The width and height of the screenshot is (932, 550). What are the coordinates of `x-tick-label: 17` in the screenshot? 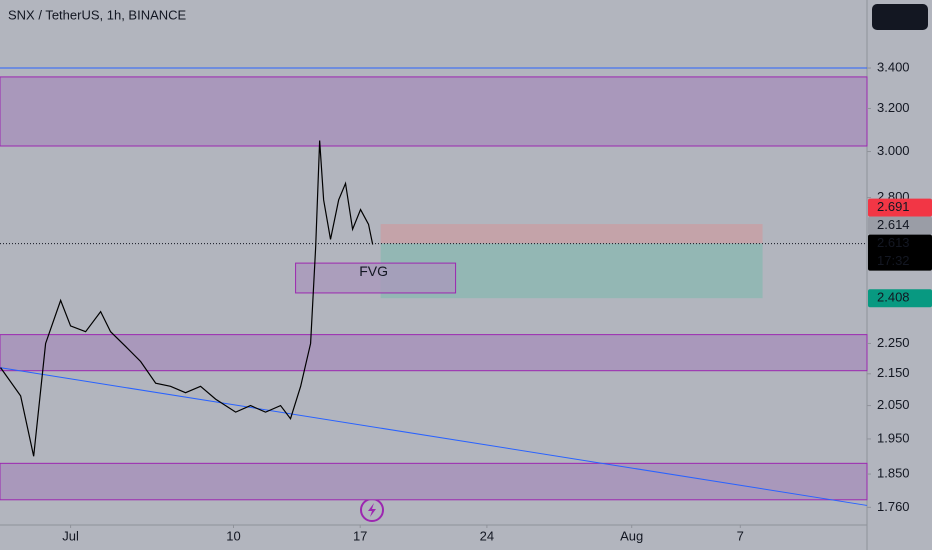 It's located at (360, 535).